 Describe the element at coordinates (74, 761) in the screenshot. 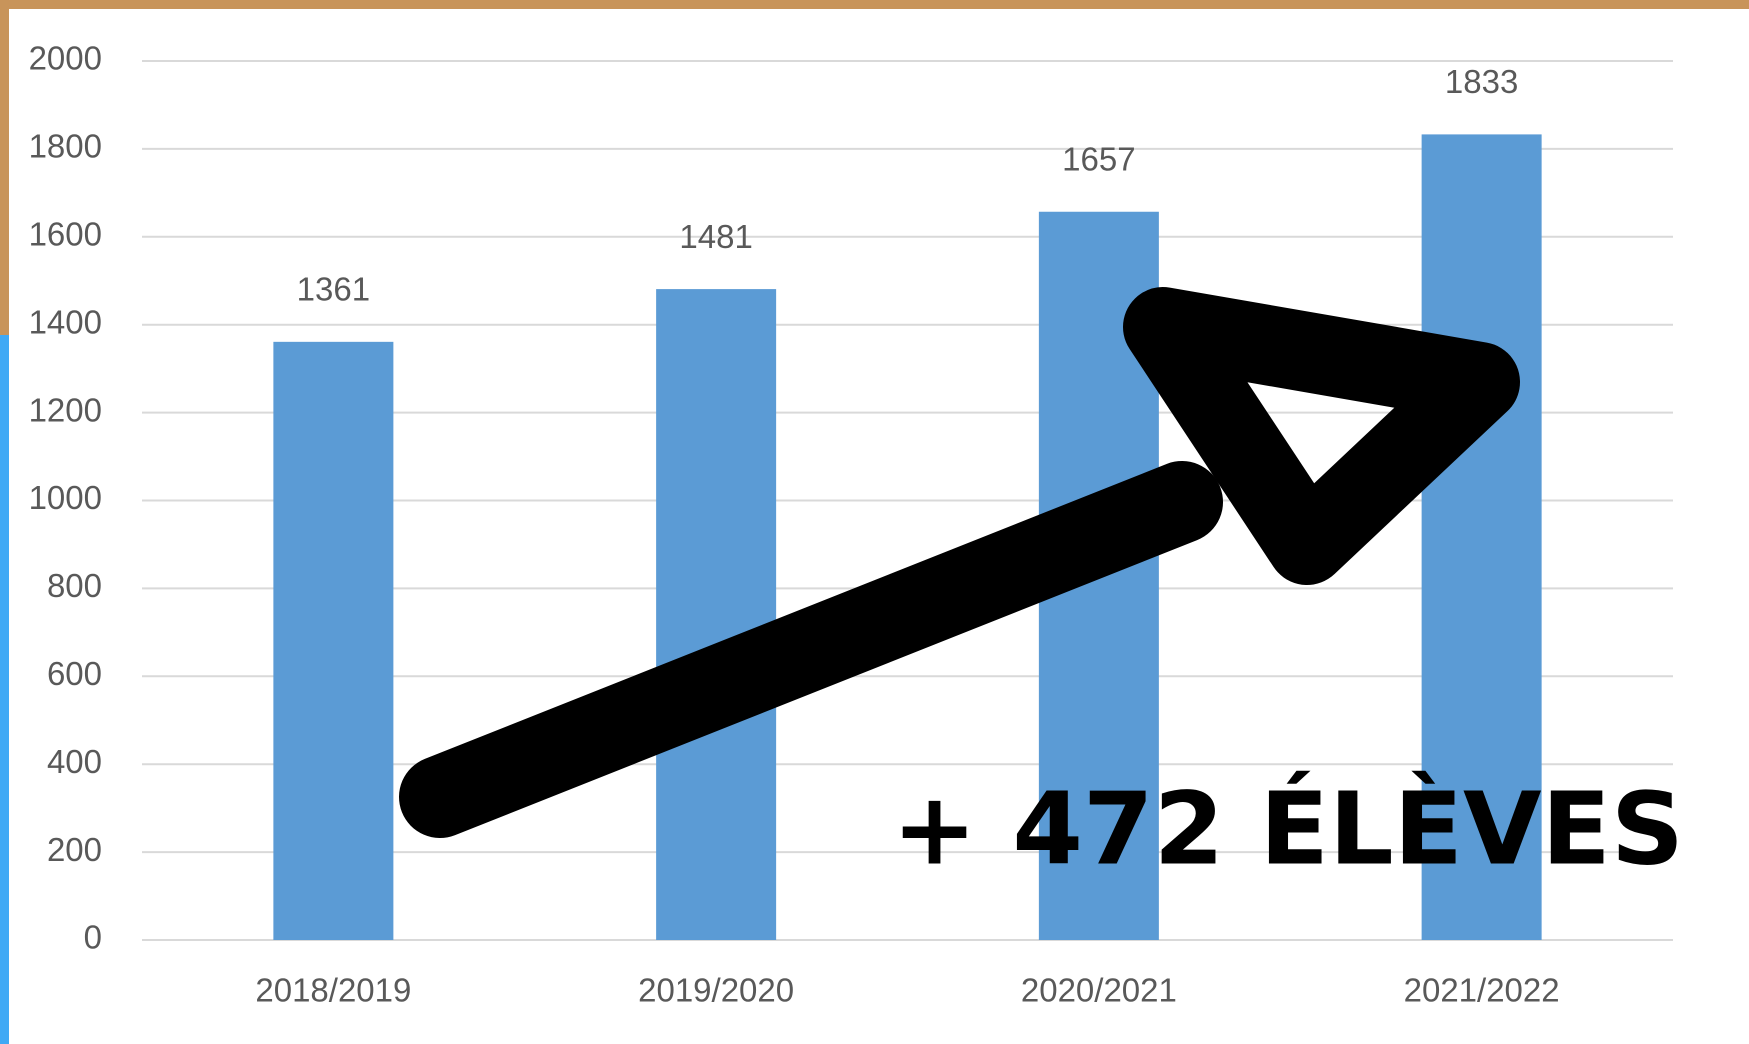

I see `y-tick-label: 400` at that location.